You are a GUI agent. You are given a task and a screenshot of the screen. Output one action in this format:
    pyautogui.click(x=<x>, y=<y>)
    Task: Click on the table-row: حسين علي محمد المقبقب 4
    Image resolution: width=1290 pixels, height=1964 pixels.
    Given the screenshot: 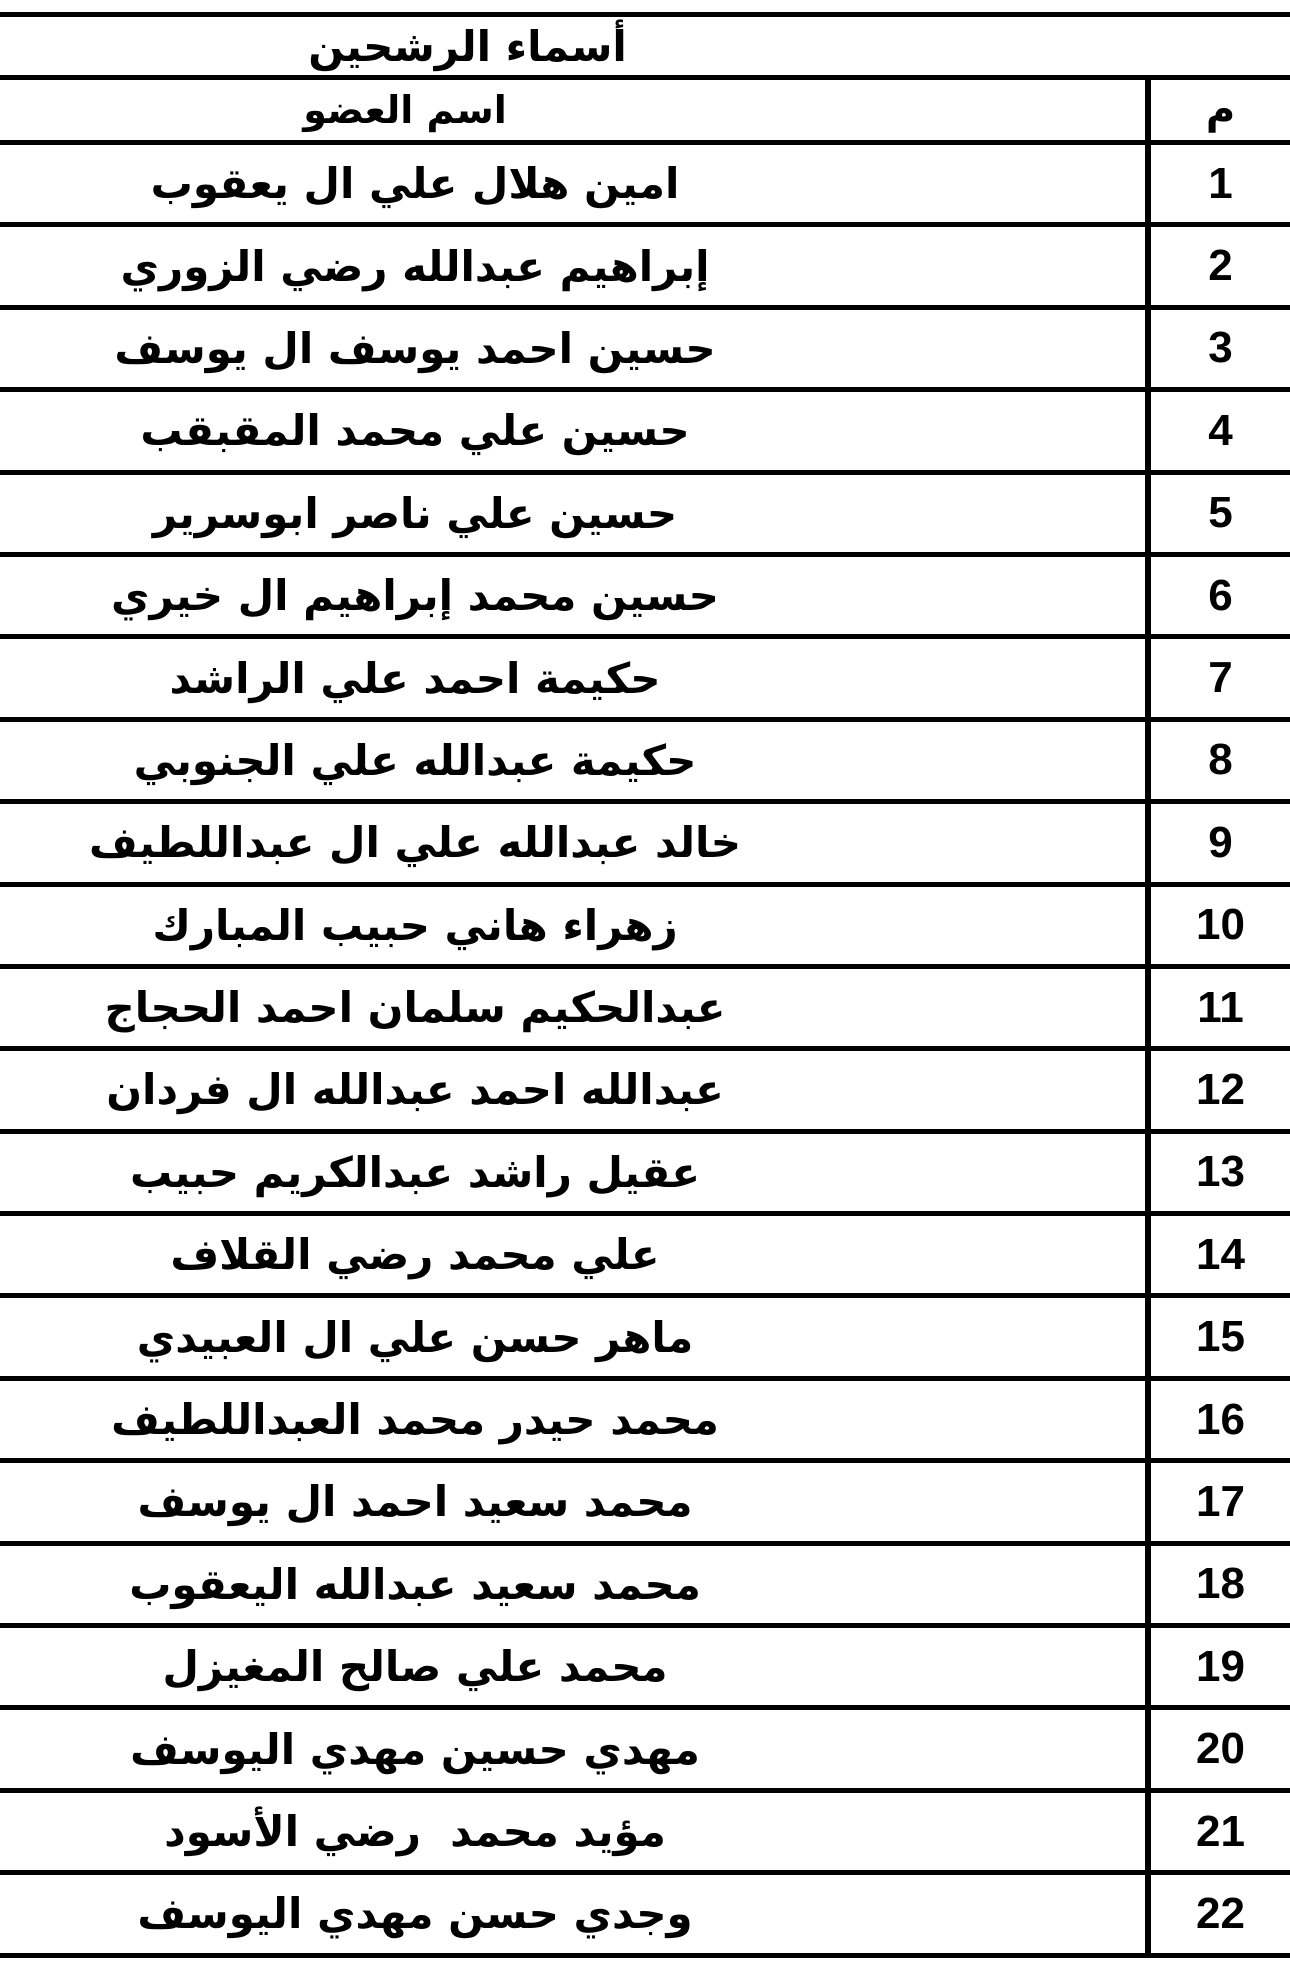 What is the action you would take?
    pyautogui.click(x=645, y=433)
    